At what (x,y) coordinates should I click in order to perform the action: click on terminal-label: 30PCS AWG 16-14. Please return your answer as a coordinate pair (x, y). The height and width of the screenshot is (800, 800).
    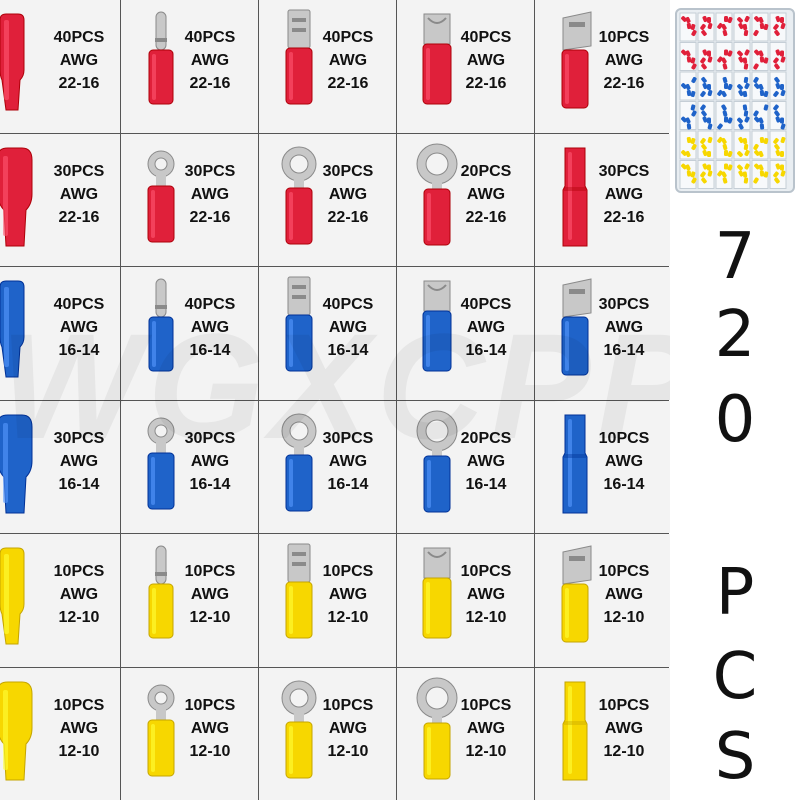
    Looking at the image, I should click on (210, 461).